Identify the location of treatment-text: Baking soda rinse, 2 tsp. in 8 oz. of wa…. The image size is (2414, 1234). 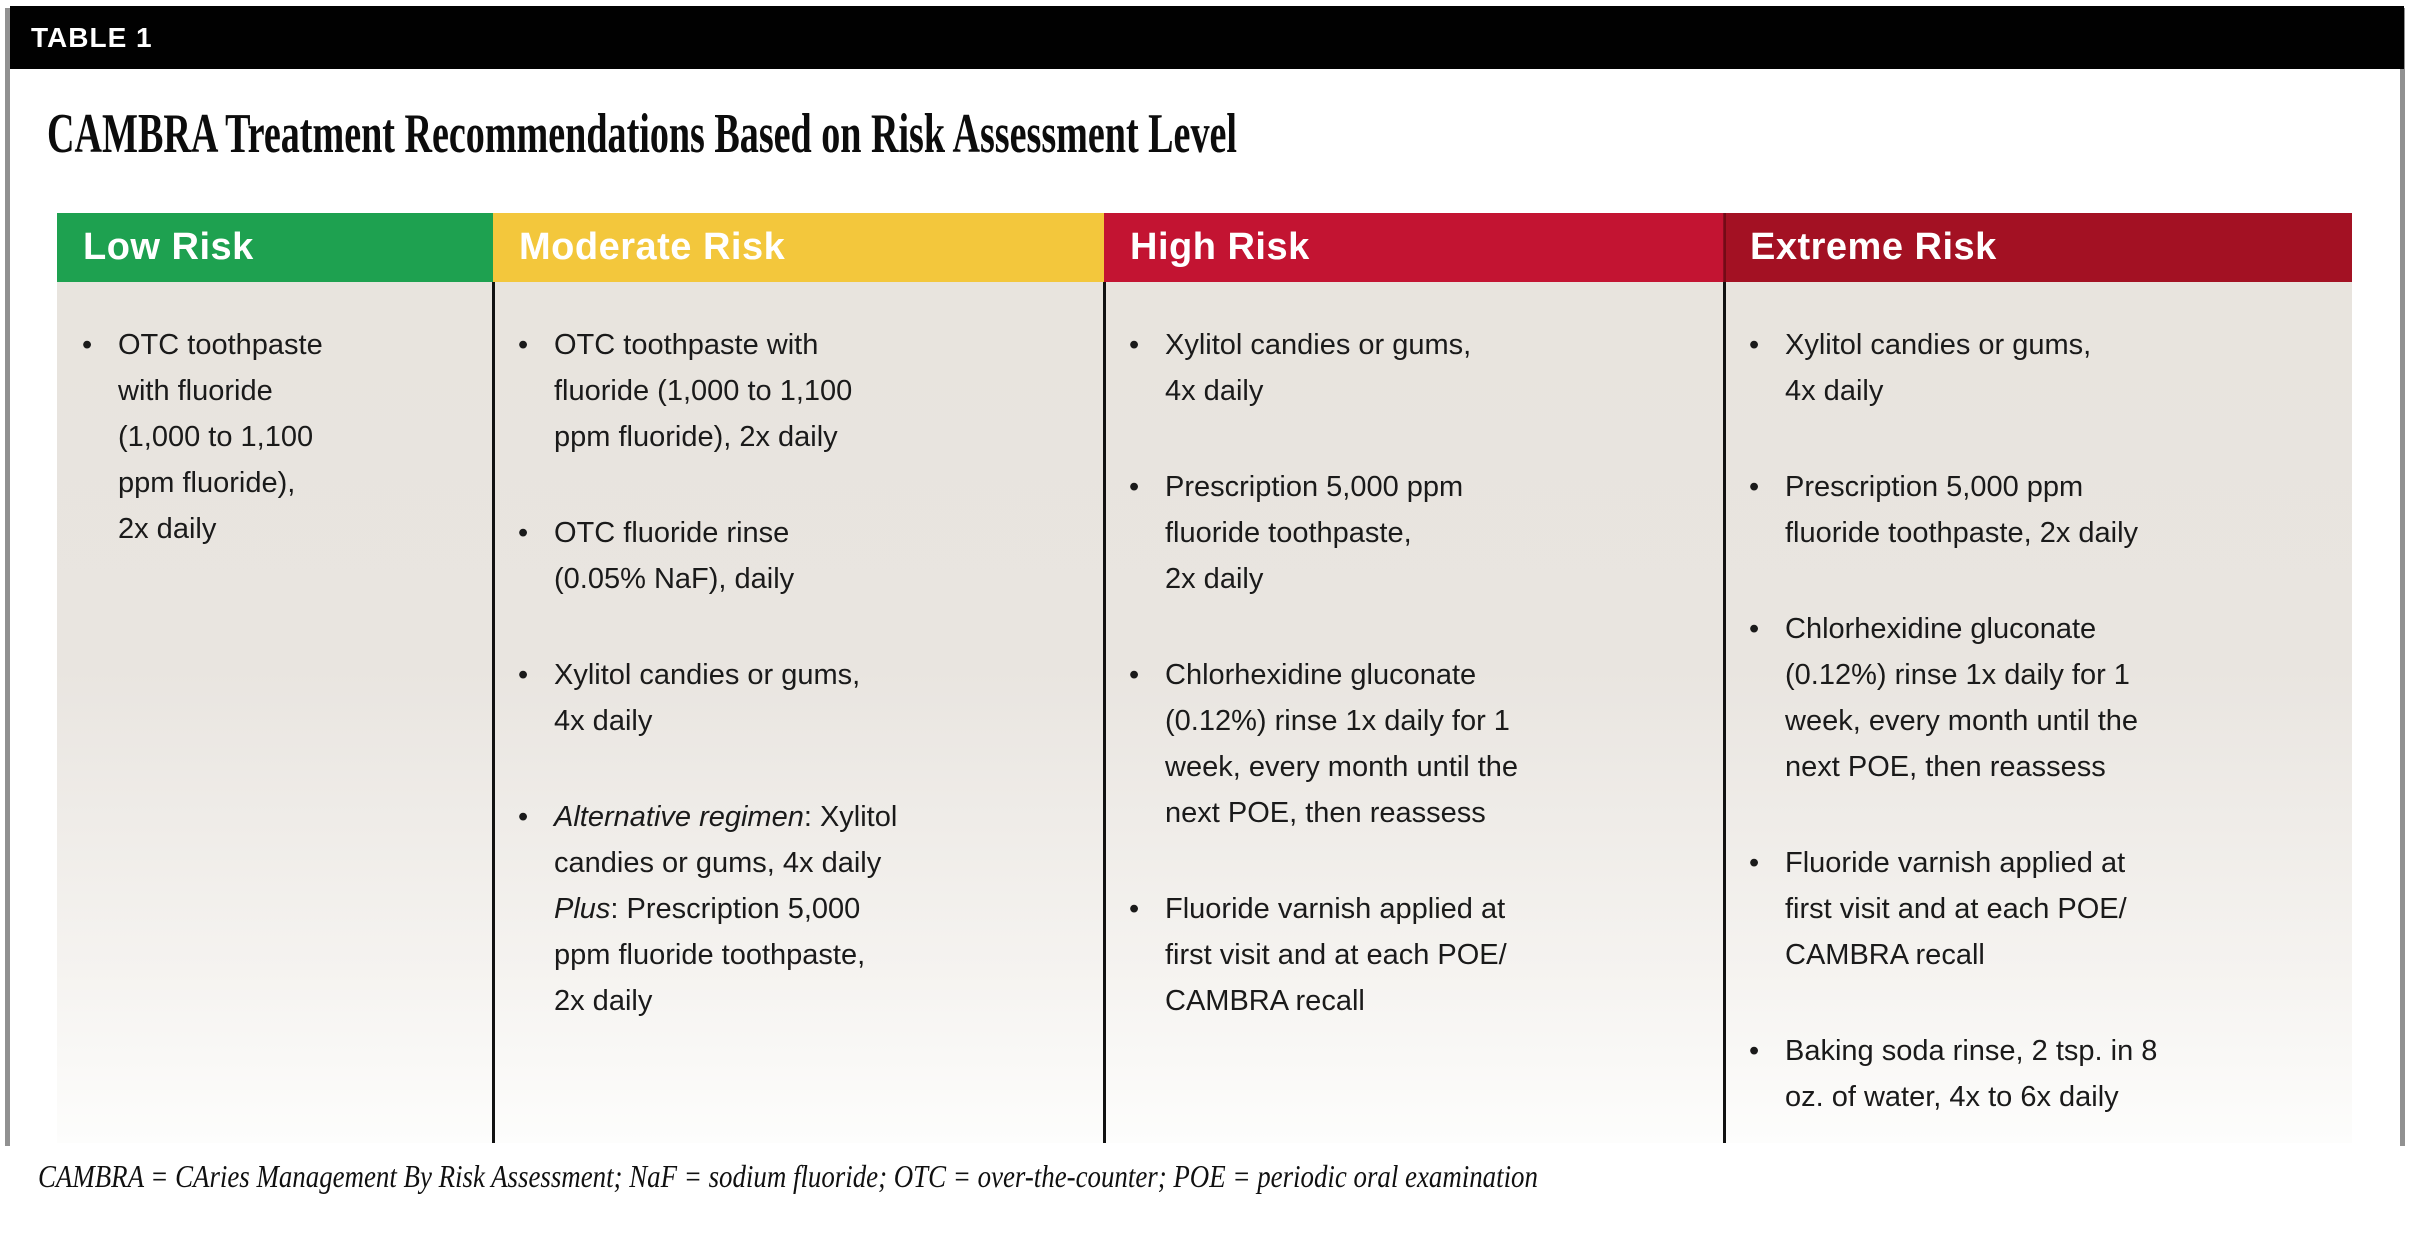
(1971, 1074).